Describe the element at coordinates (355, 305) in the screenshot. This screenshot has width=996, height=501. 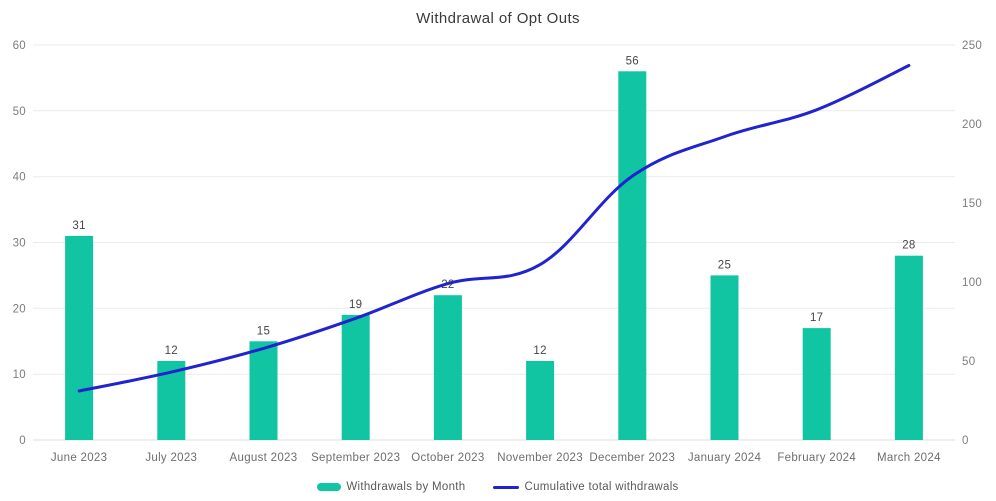
I see `bar-value-label: 19` at that location.